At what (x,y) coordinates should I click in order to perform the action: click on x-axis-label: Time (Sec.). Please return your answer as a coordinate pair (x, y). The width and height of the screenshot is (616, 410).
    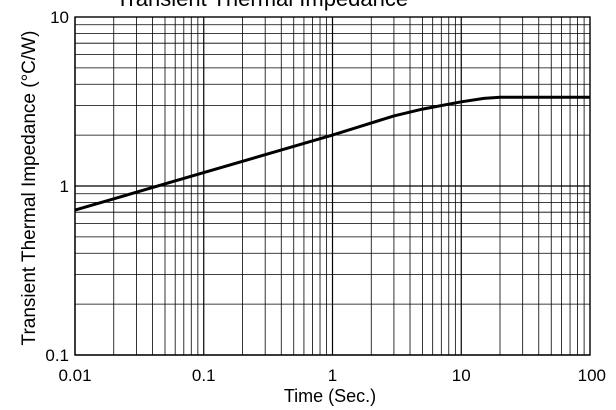
    Looking at the image, I should click on (330, 396).